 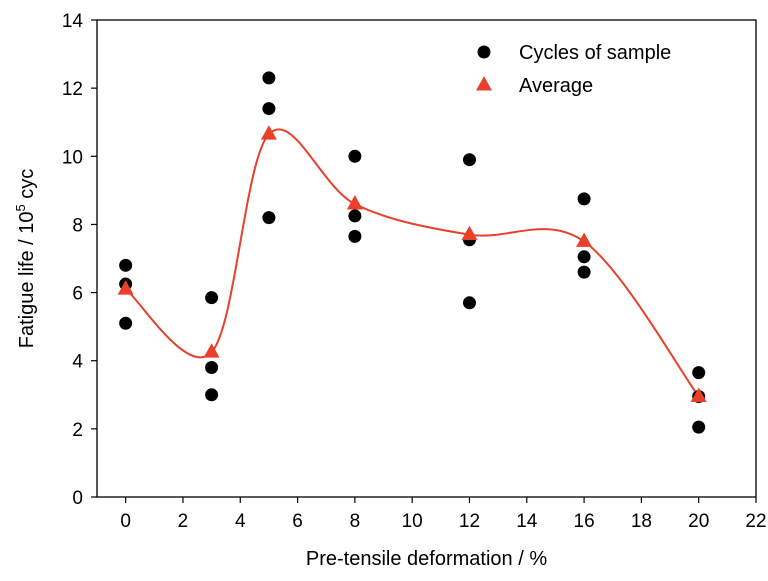 I want to click on x-tick-label: 0, so click(x=125, y=521).